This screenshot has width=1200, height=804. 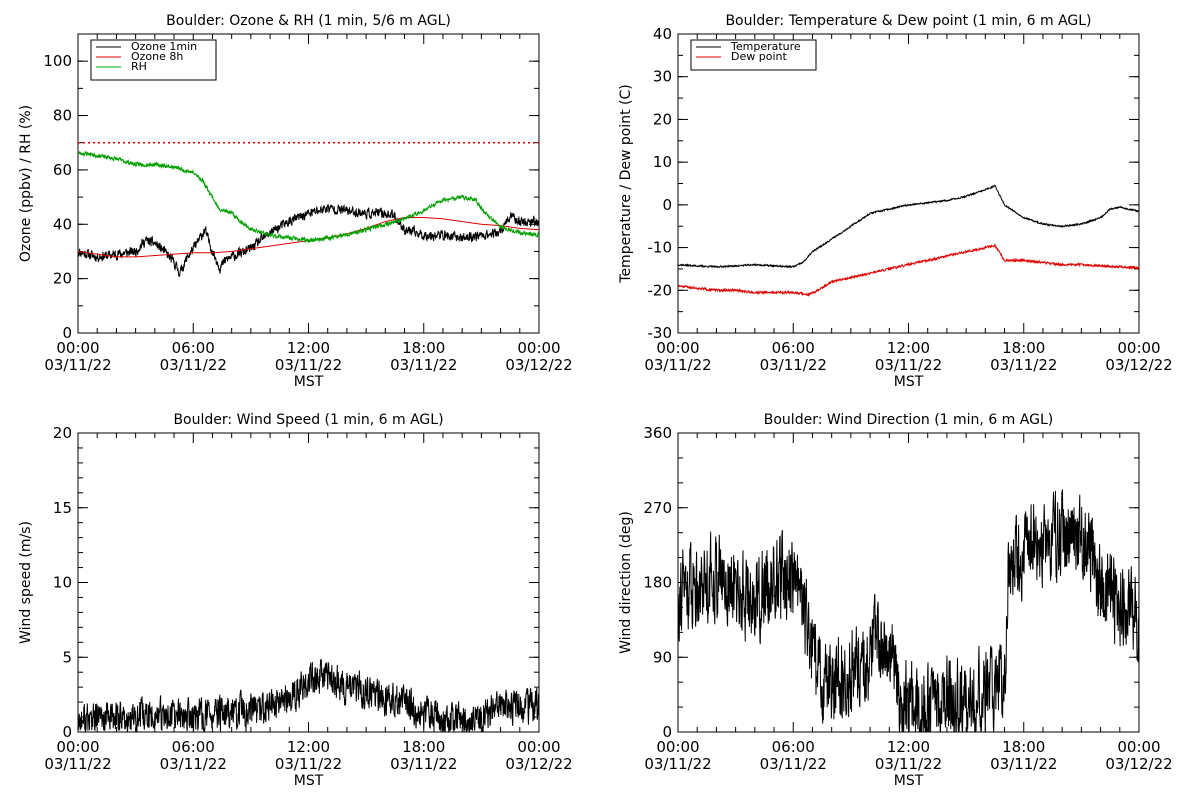 What do you see at coordinates (62, 508) in the screenshot?
I see `y-tick-label: 15` at bounding box center [62, 508].